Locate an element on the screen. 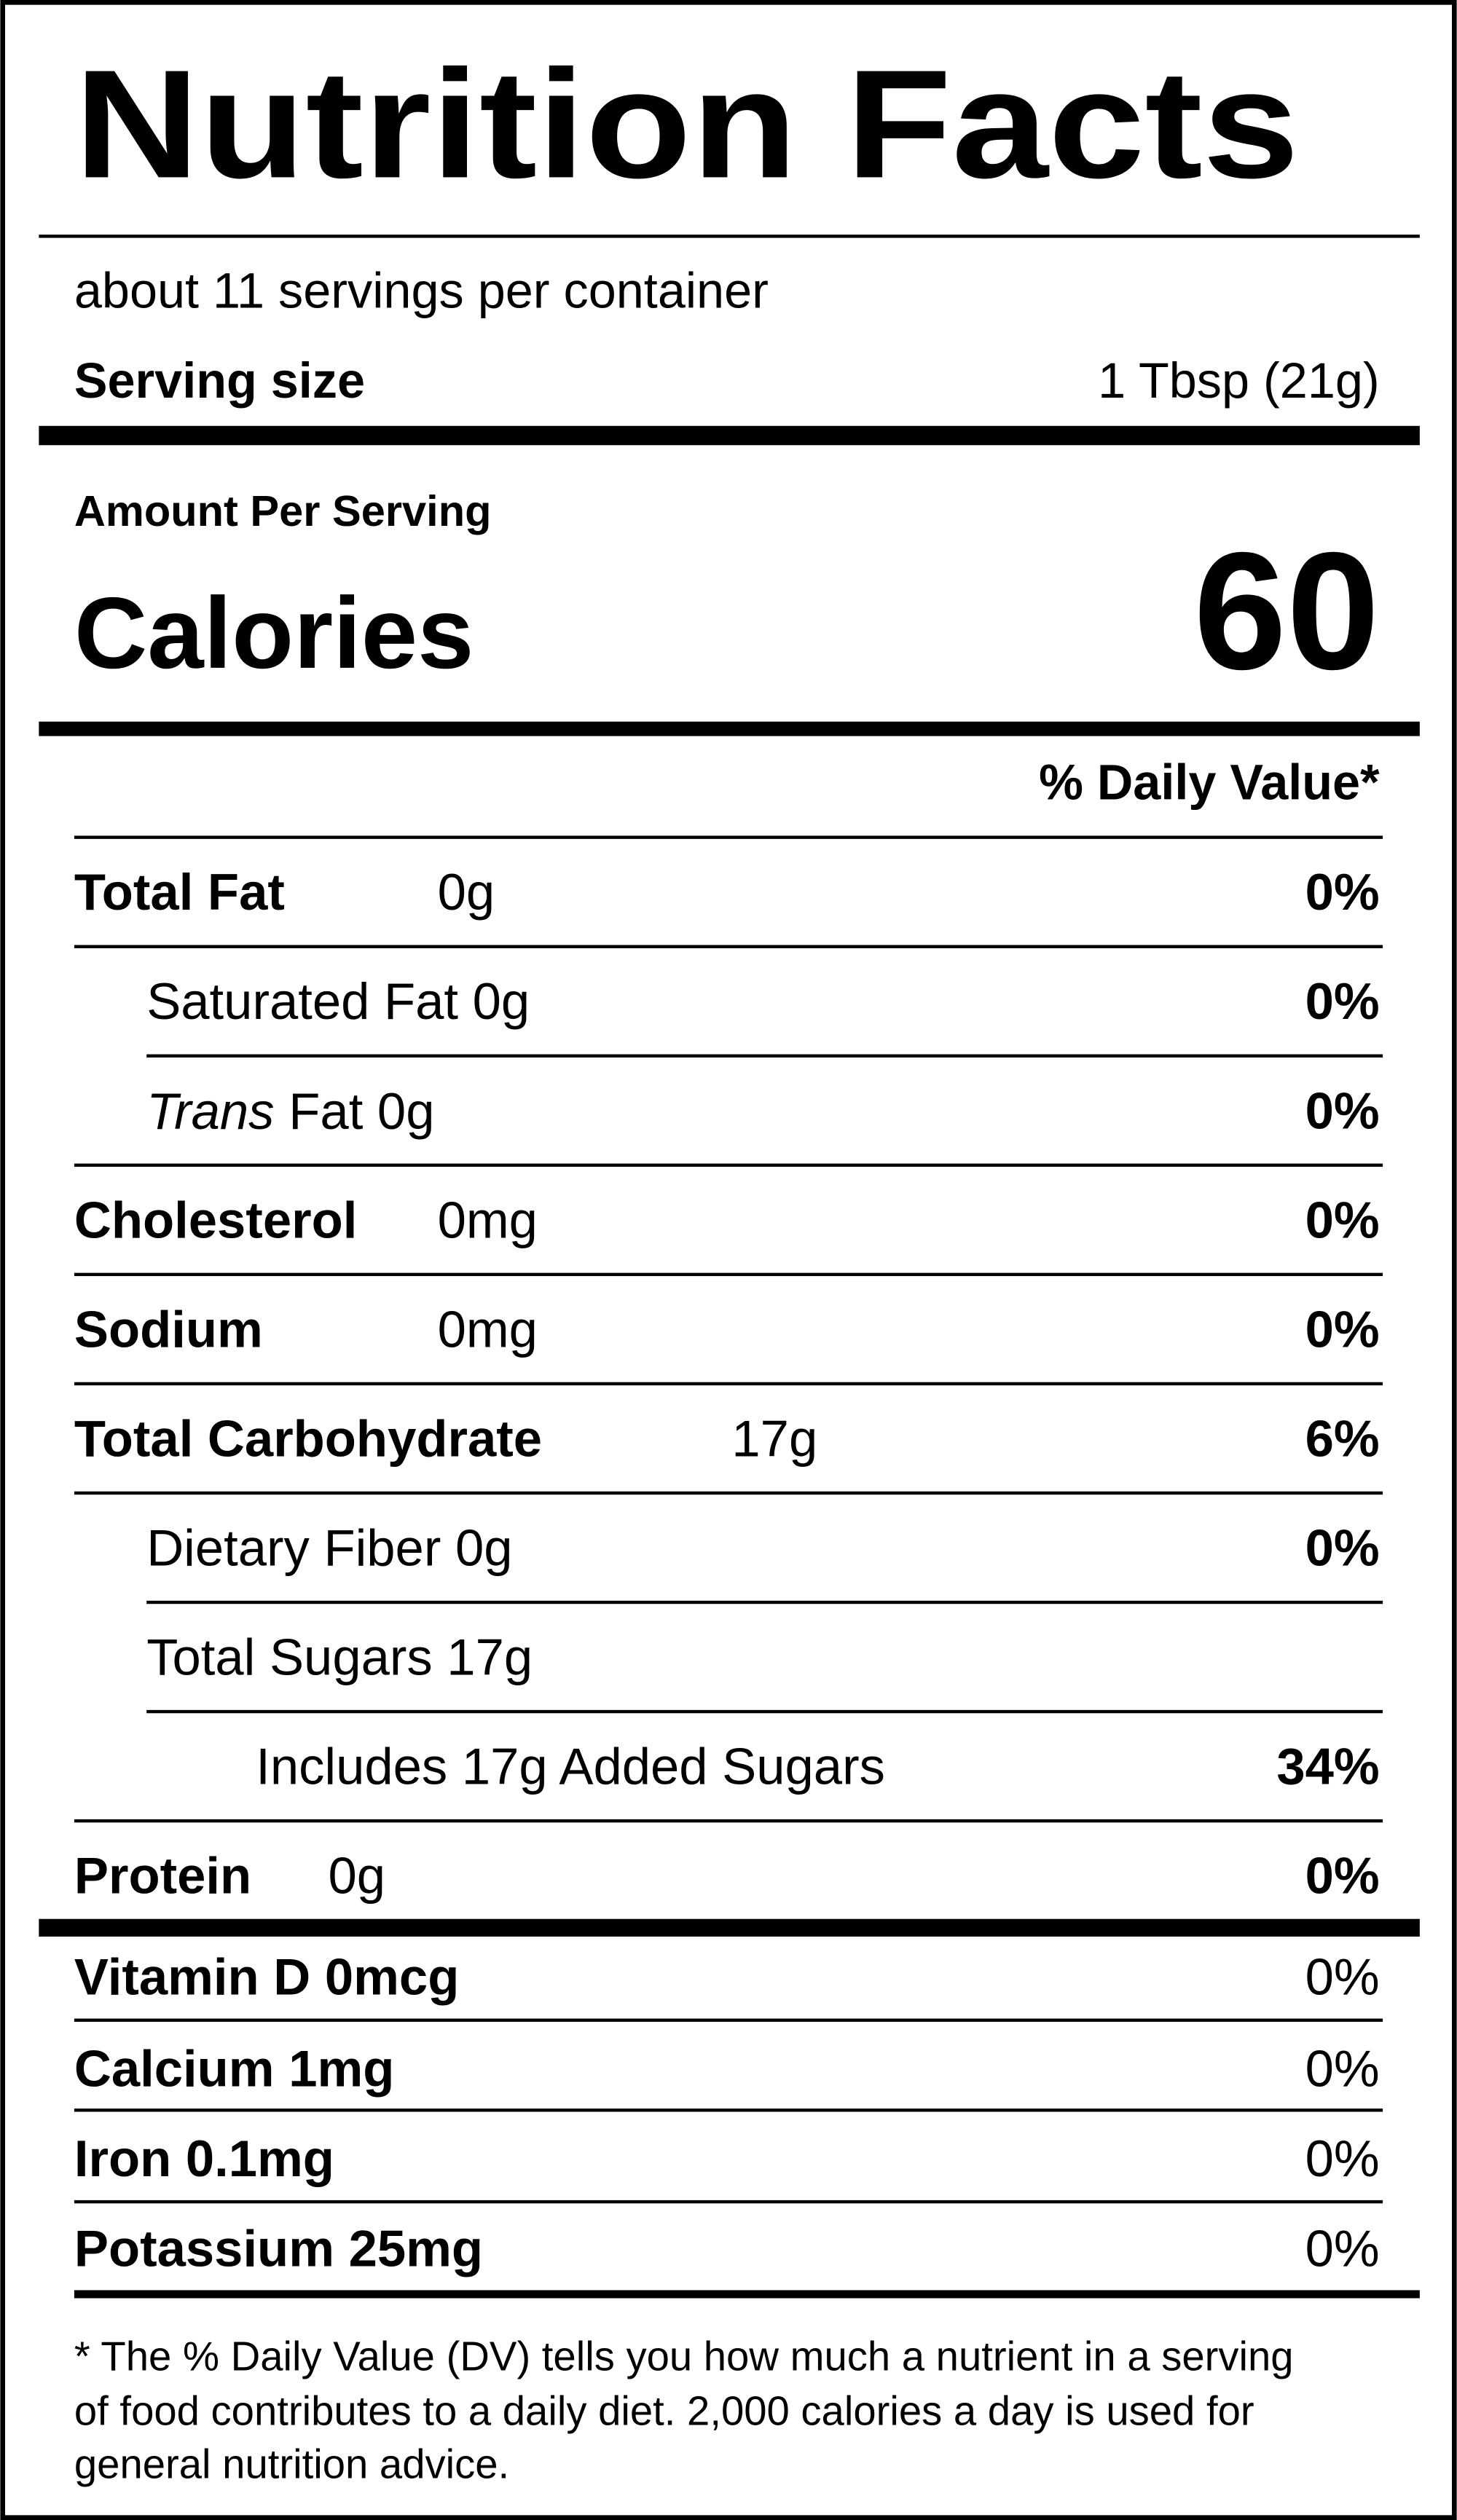 Image resolution: width=1457 pixels, height=2520 pixels. serving-size-value: 1 Tbsp (21g) is located at coordinates (1239, 381).